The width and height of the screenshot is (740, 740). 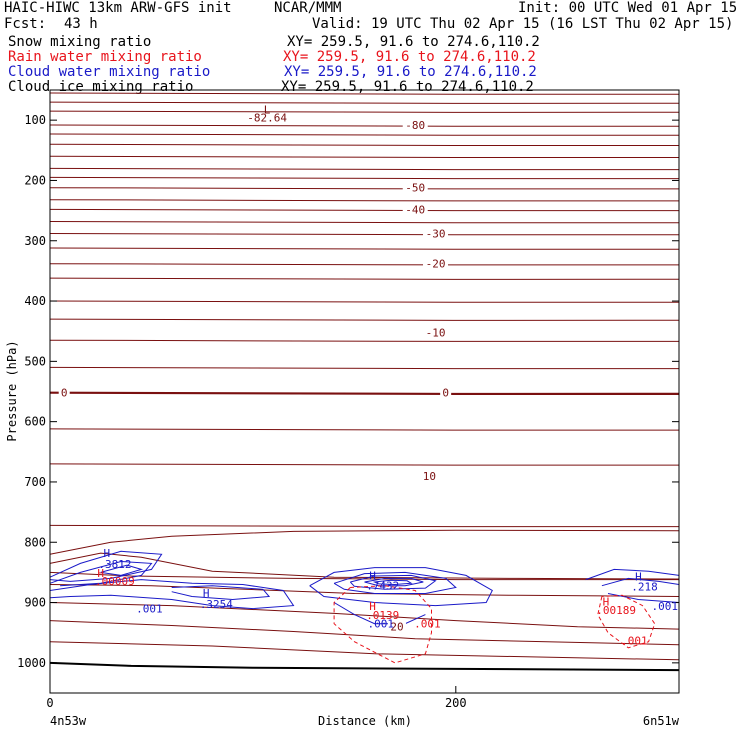 I want to click on y-tick-label: 800, so click(x=35, y=542).